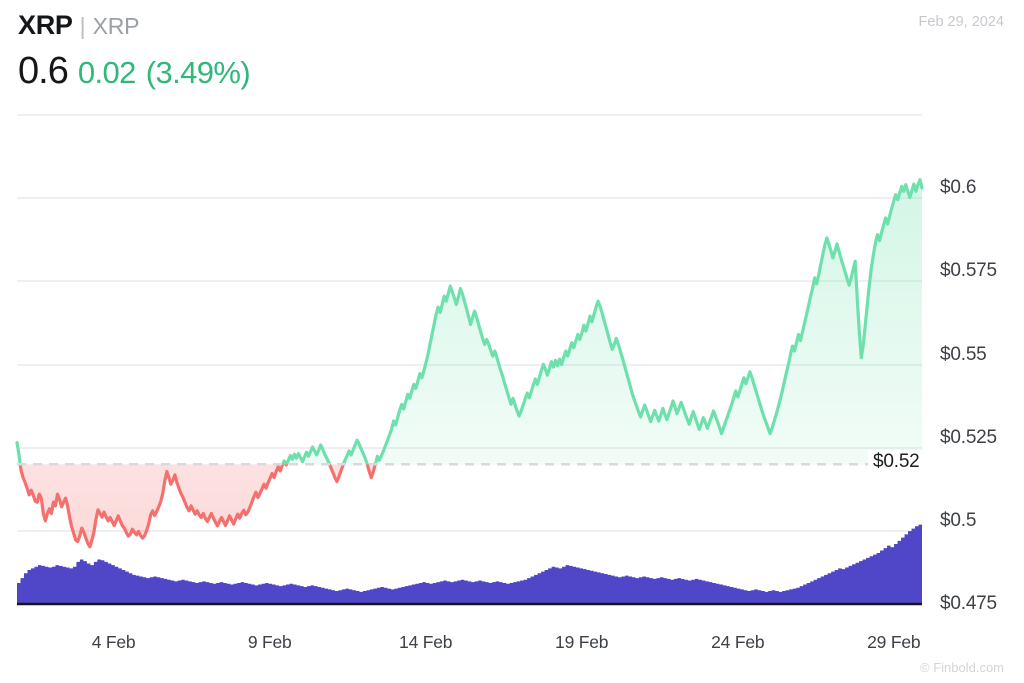 This screenshot has height=683, width=1024. Describe the element at coordinates (469, 505) in the screenshot. I see `price-area-below-baseline` at that location.